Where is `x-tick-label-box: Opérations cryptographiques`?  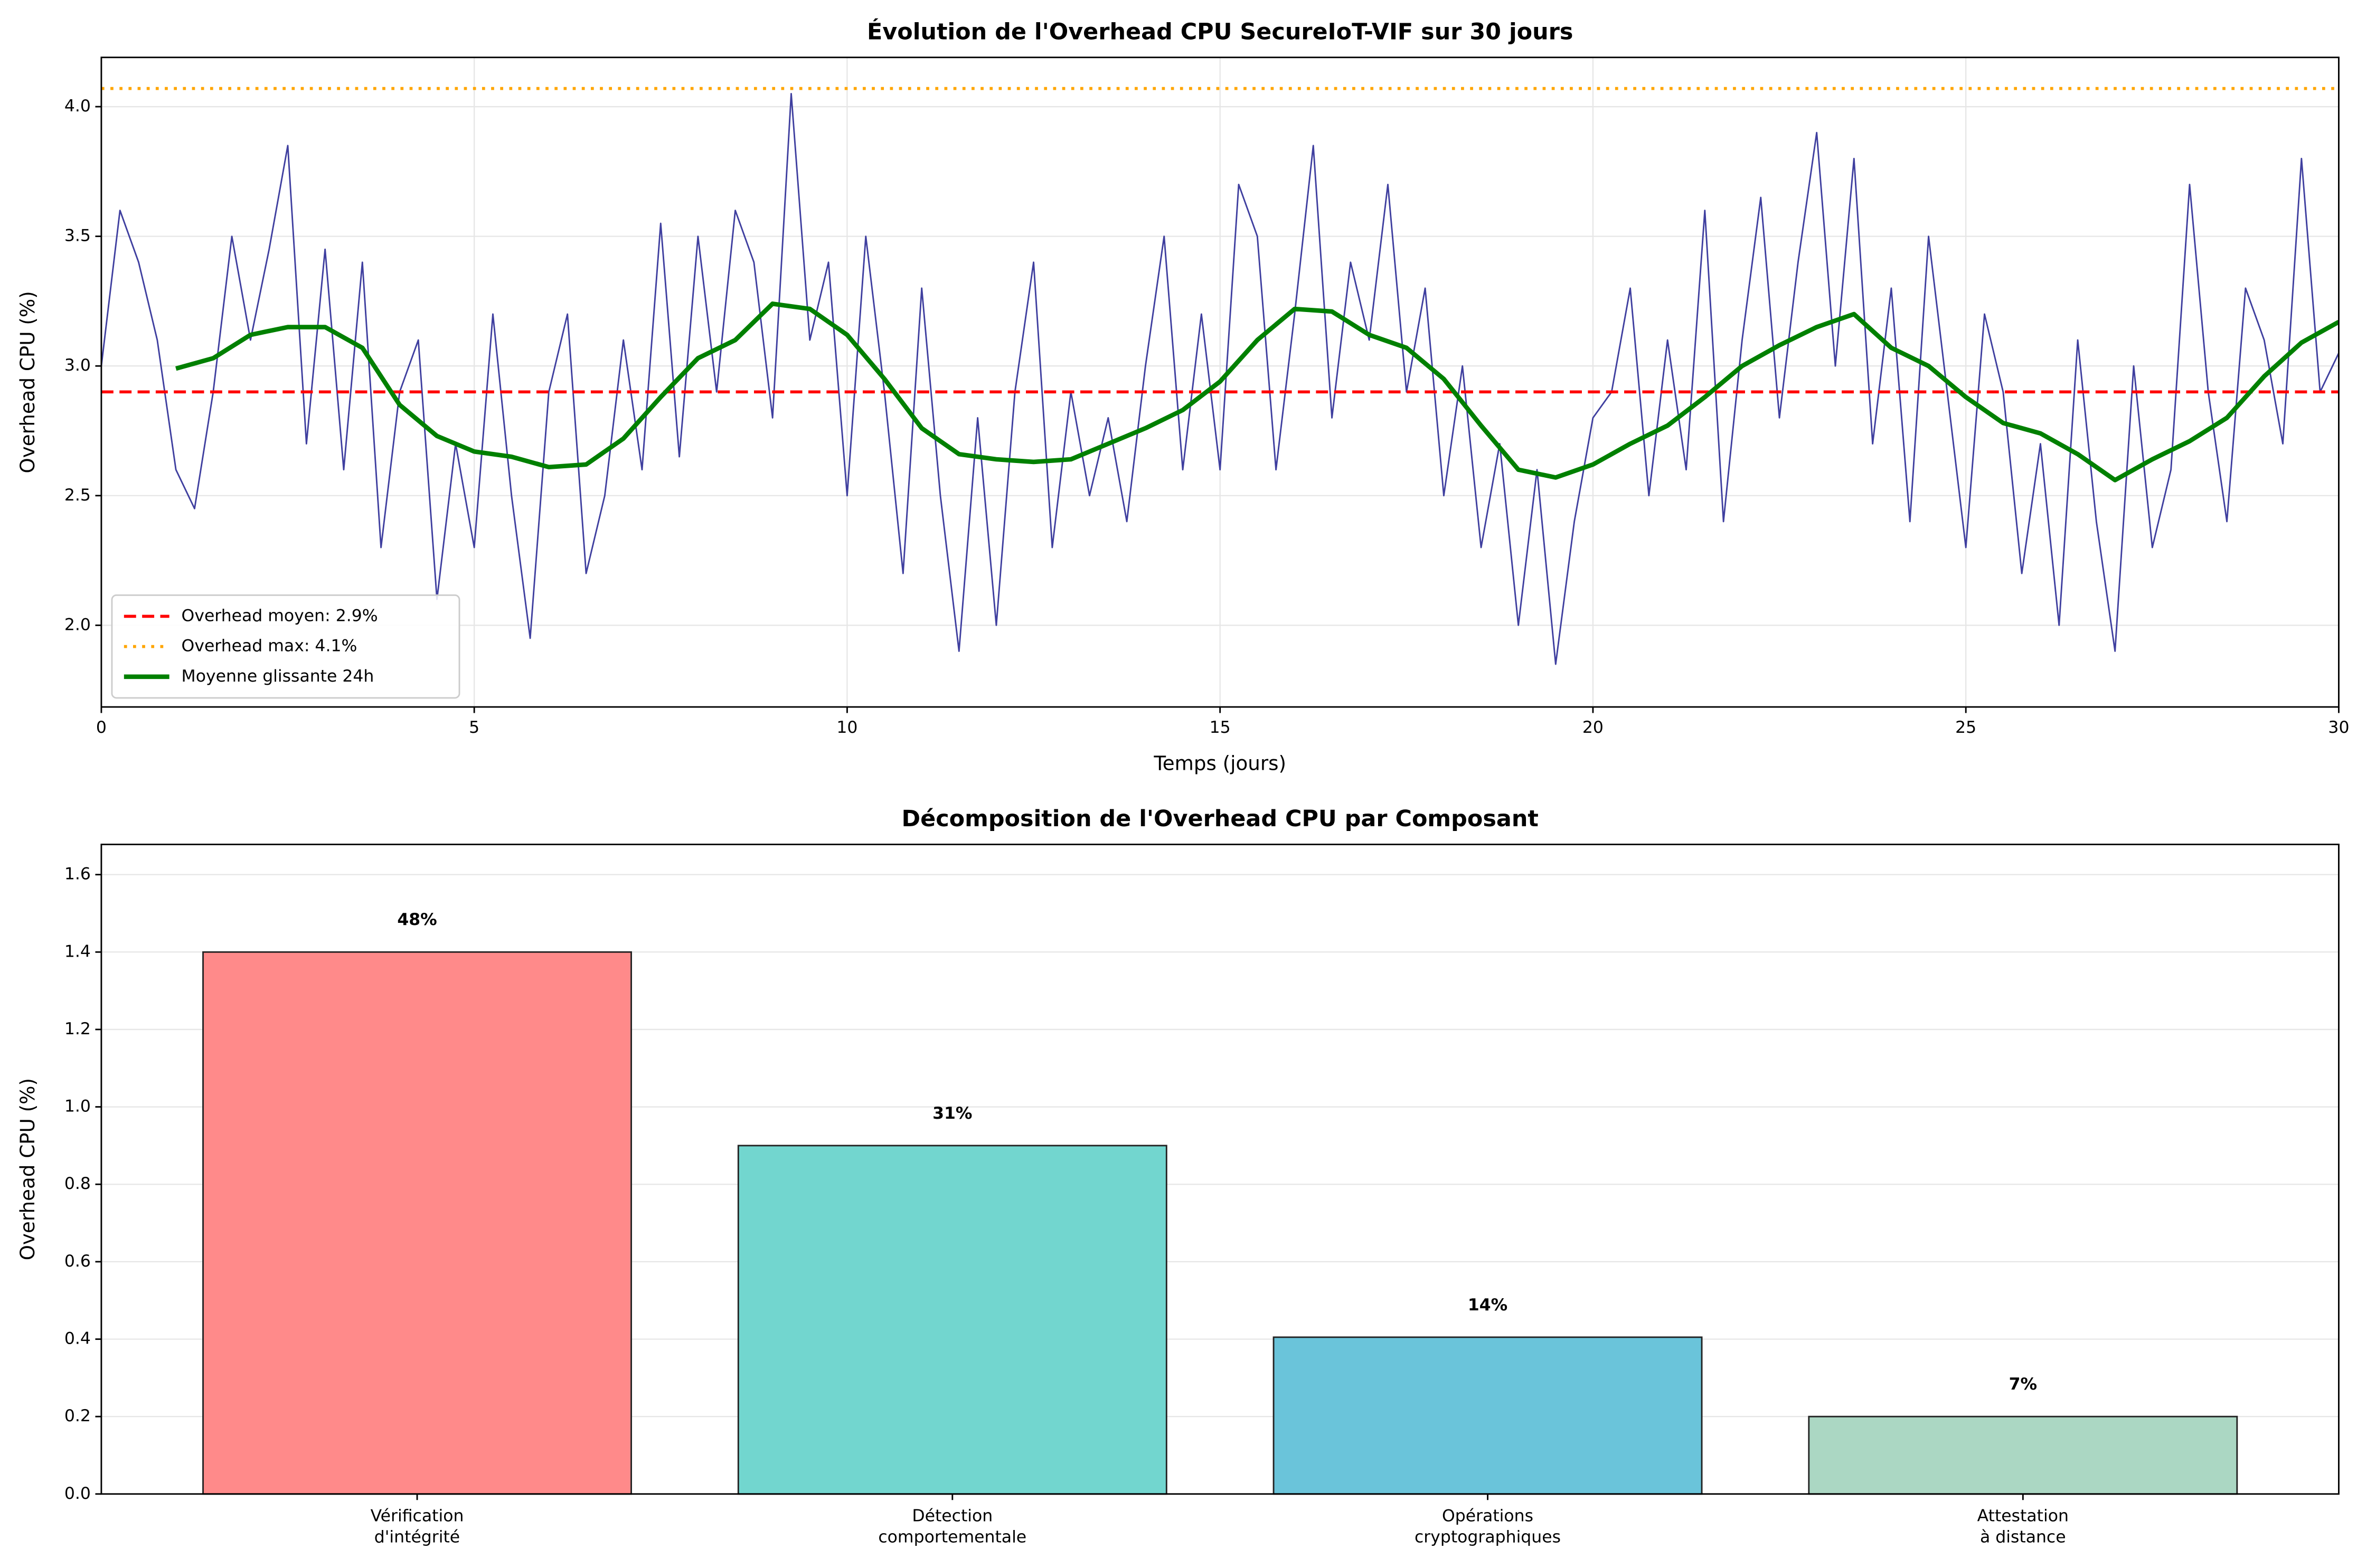 x-tick-label-box: Opérations cryptographiques is located at coordinates (1487, 1527).